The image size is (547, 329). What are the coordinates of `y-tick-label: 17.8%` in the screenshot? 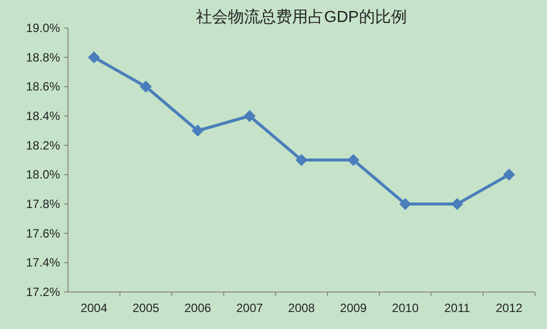 It's located at (43, 204).